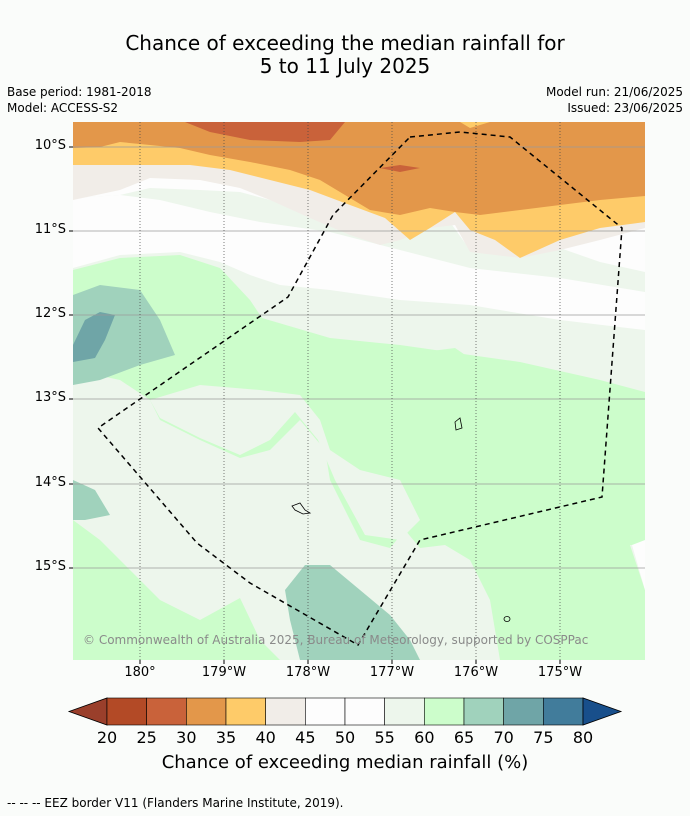 This screenshot has width=690, height=816. I want to click on x-tick-label: 176°W, so click(476, 672).